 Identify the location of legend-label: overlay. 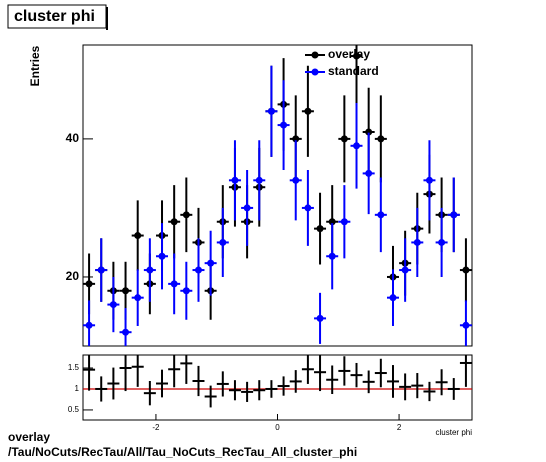
(349, 54).